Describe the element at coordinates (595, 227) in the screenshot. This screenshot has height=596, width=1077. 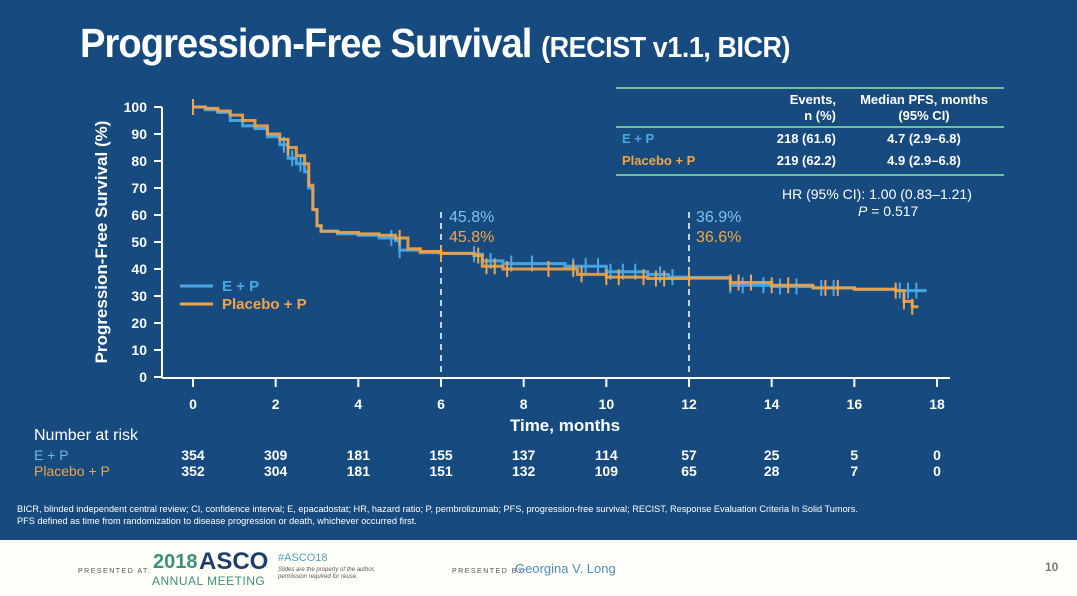
I see `landmark-annotations: 45.8% 45.8% 36.9% 36.6%` at that location.